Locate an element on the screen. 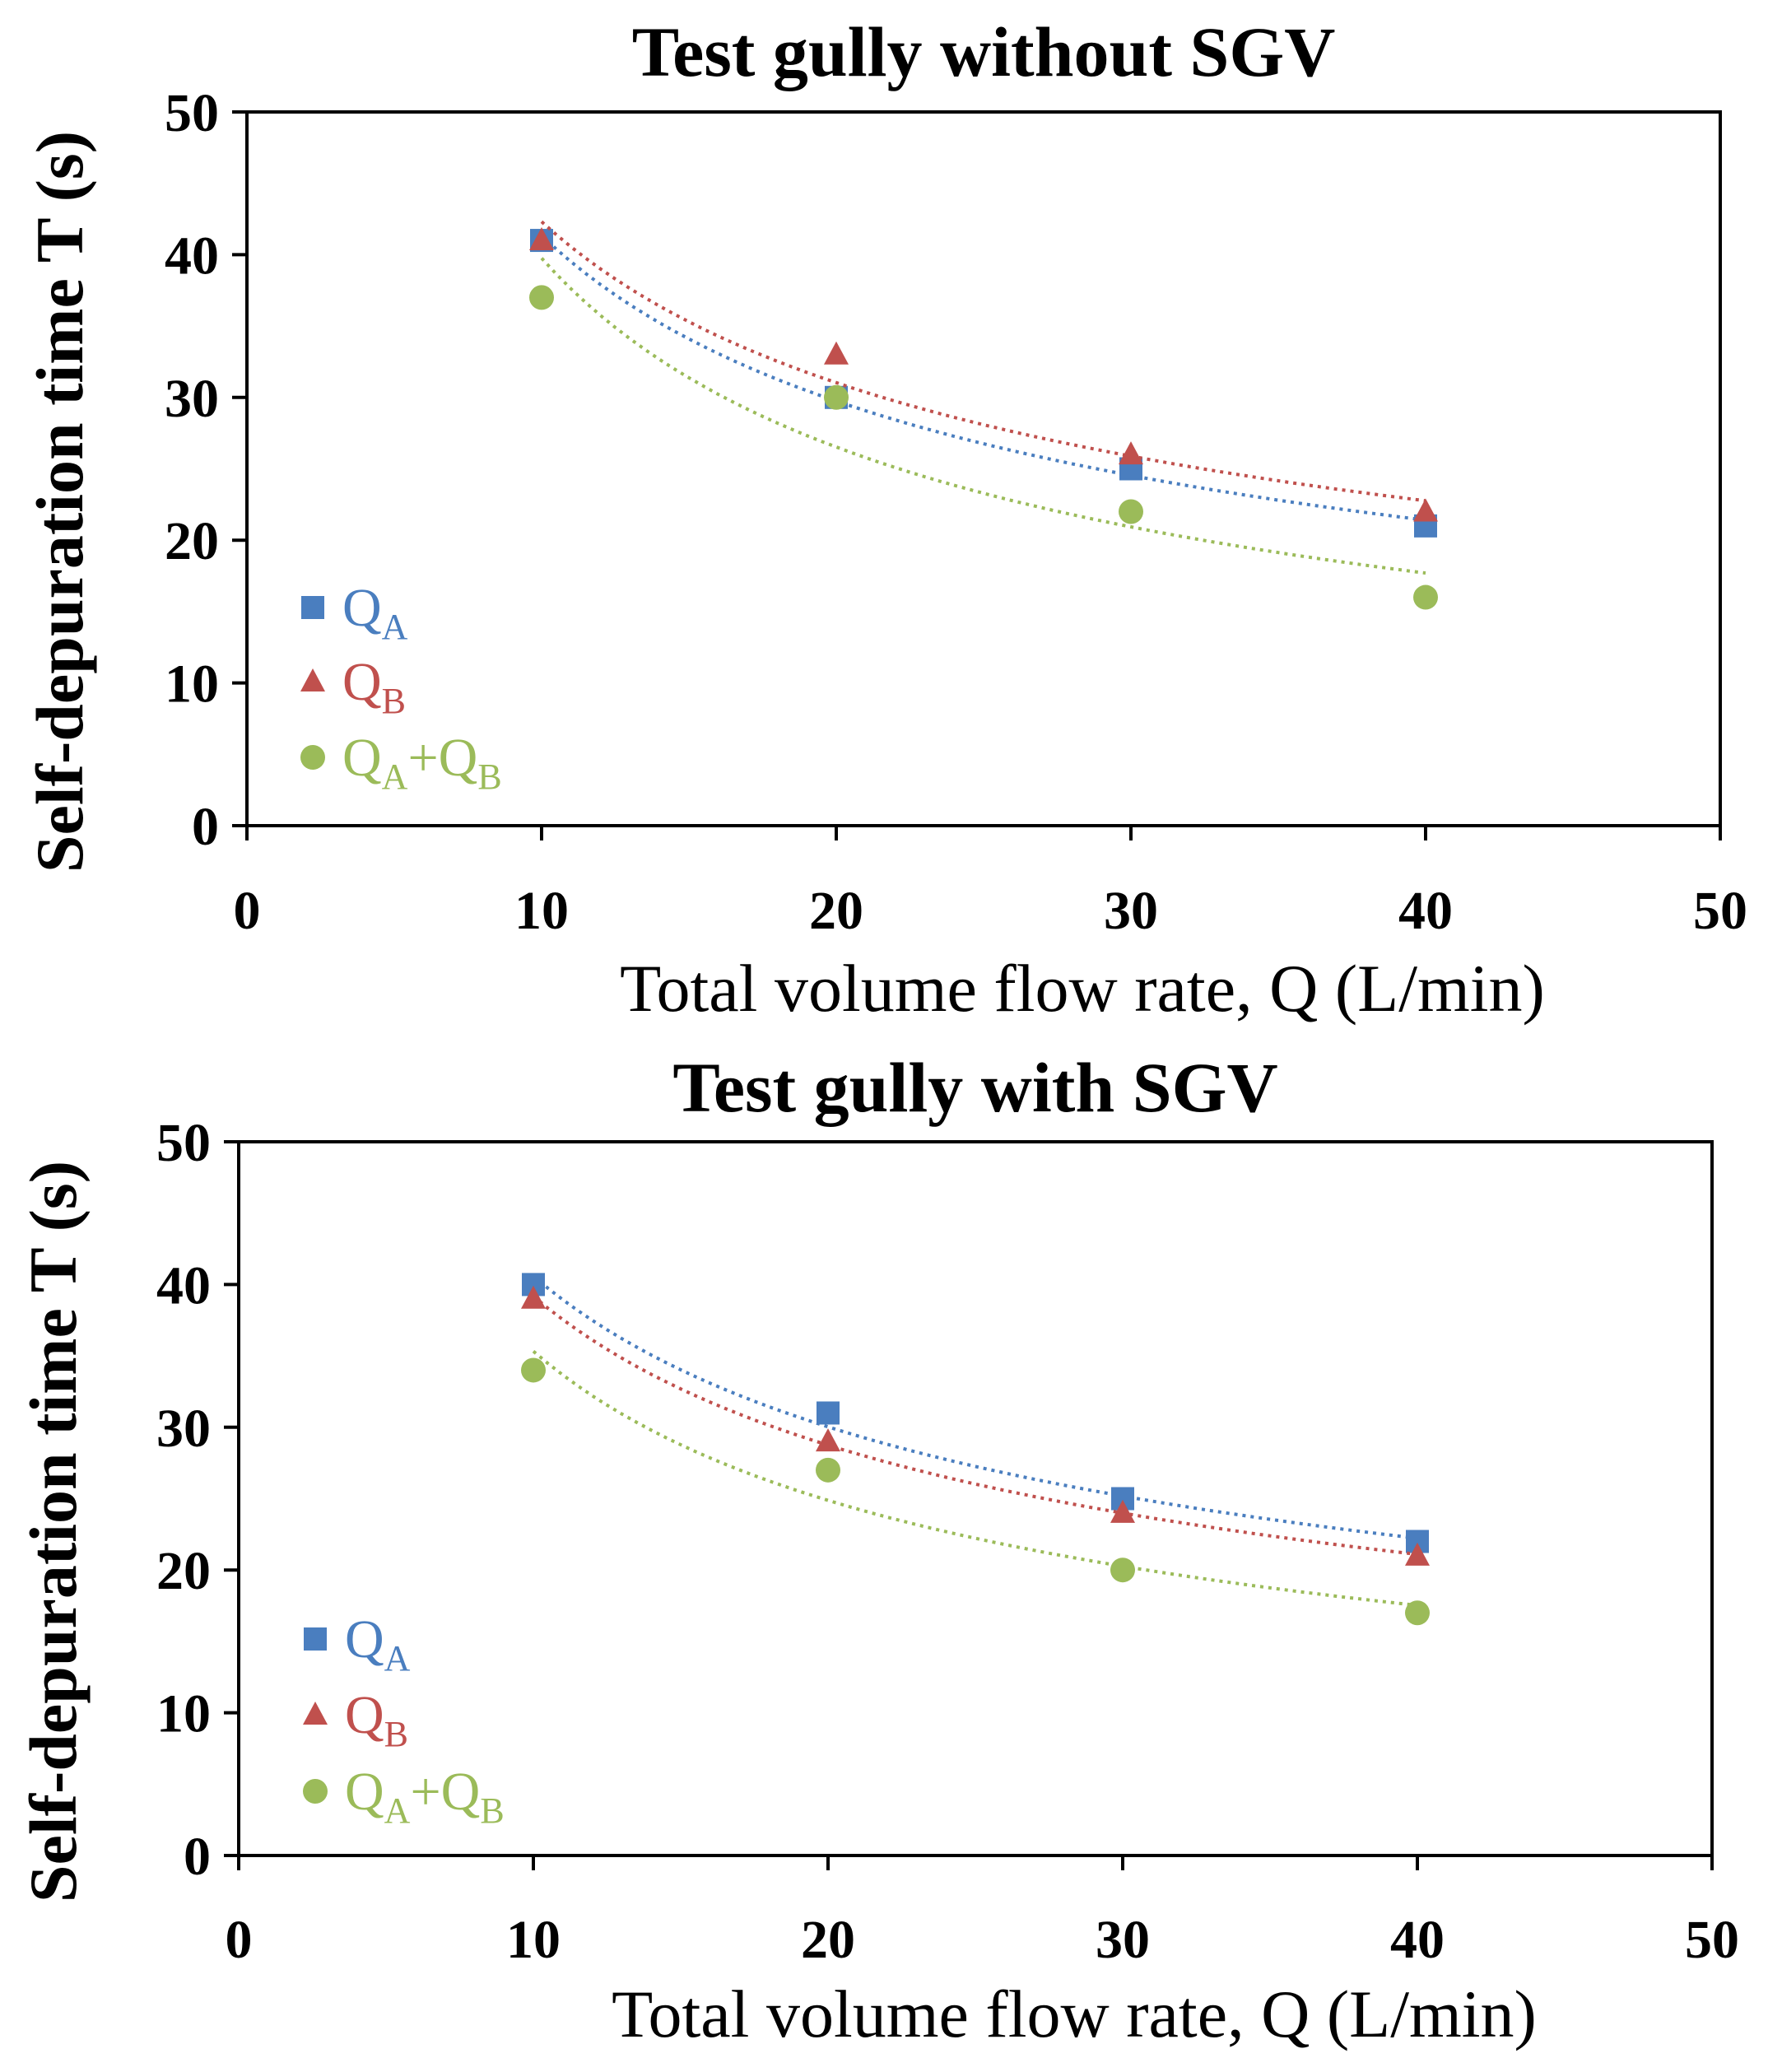 This screenshot has width=1768, height=2072. chart-title: Test gully without SGV is located at coordinates (984, 51).